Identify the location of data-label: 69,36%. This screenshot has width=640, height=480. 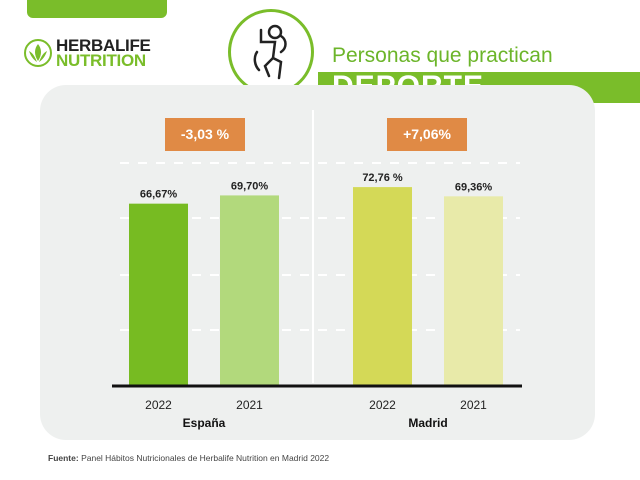
(474, 187).